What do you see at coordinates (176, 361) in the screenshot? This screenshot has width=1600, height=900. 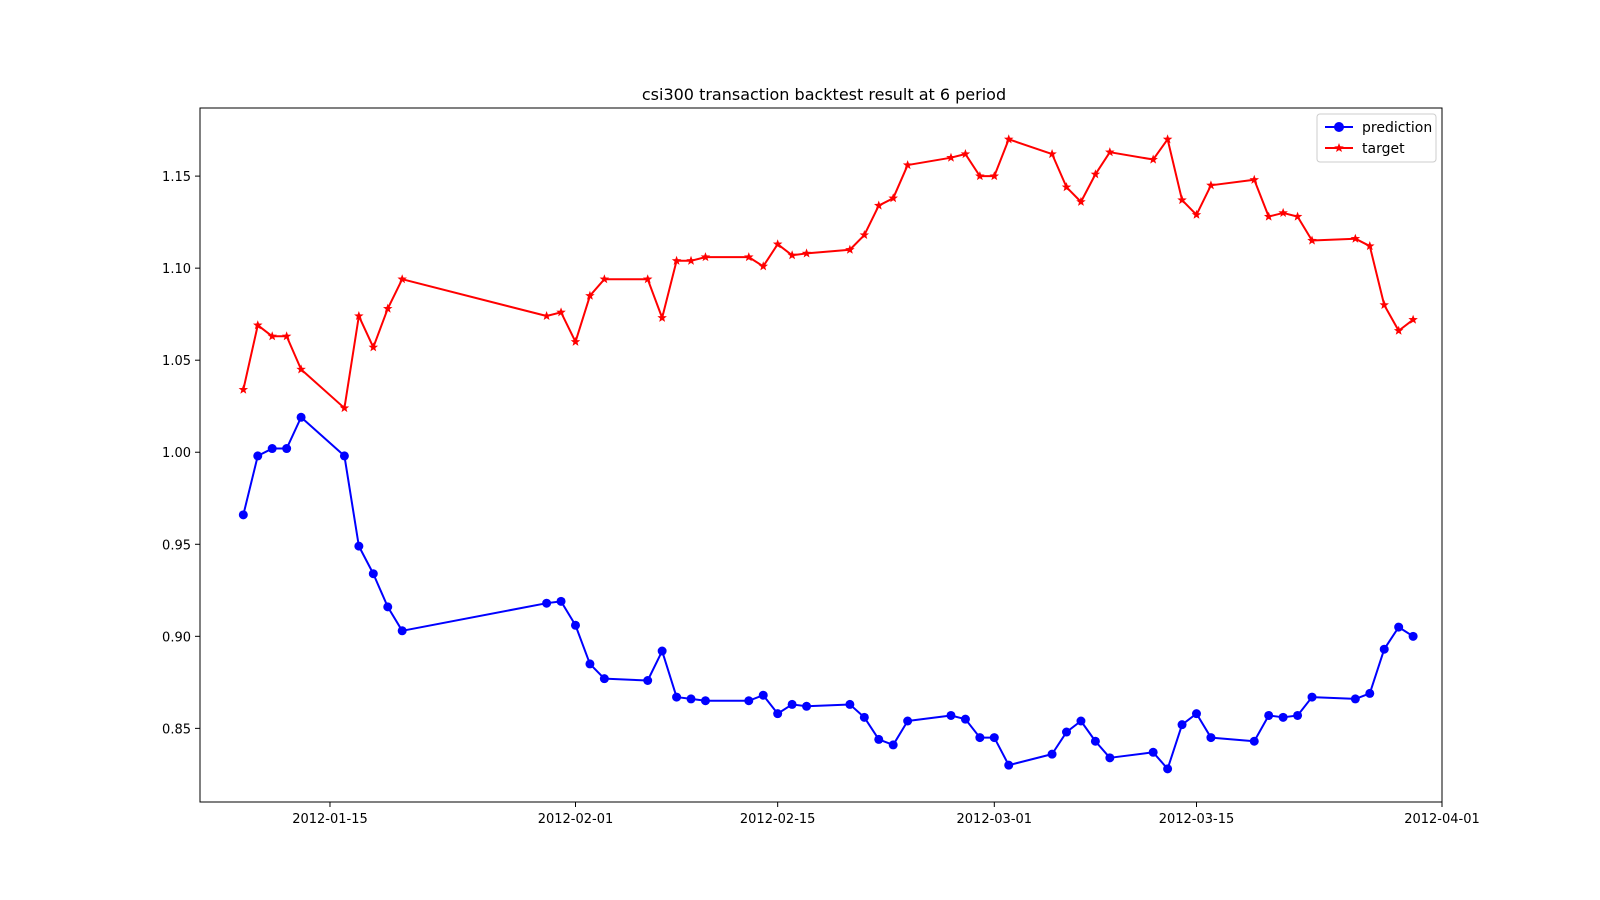 I see `y-tick-label: 1.05` at bounding box center [176, 361].